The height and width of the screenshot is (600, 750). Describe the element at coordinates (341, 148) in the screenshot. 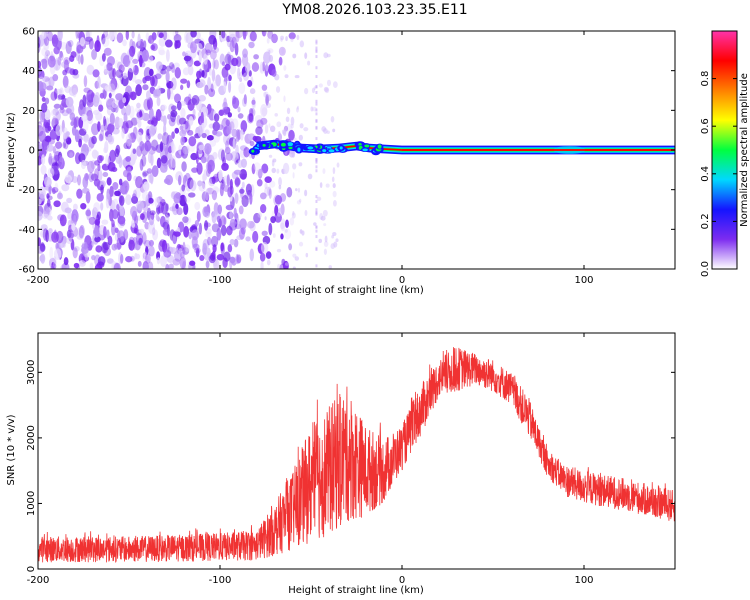

I see `heatmap-ridge-blob-core` at that location.